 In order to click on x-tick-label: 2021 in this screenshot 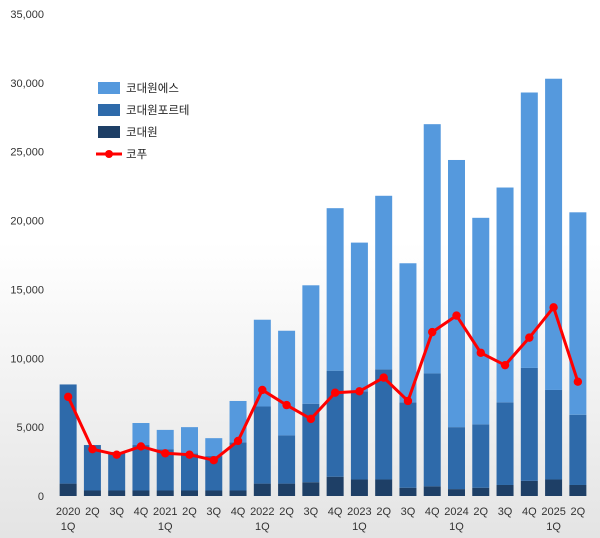, I will do `click(165, 512)`.